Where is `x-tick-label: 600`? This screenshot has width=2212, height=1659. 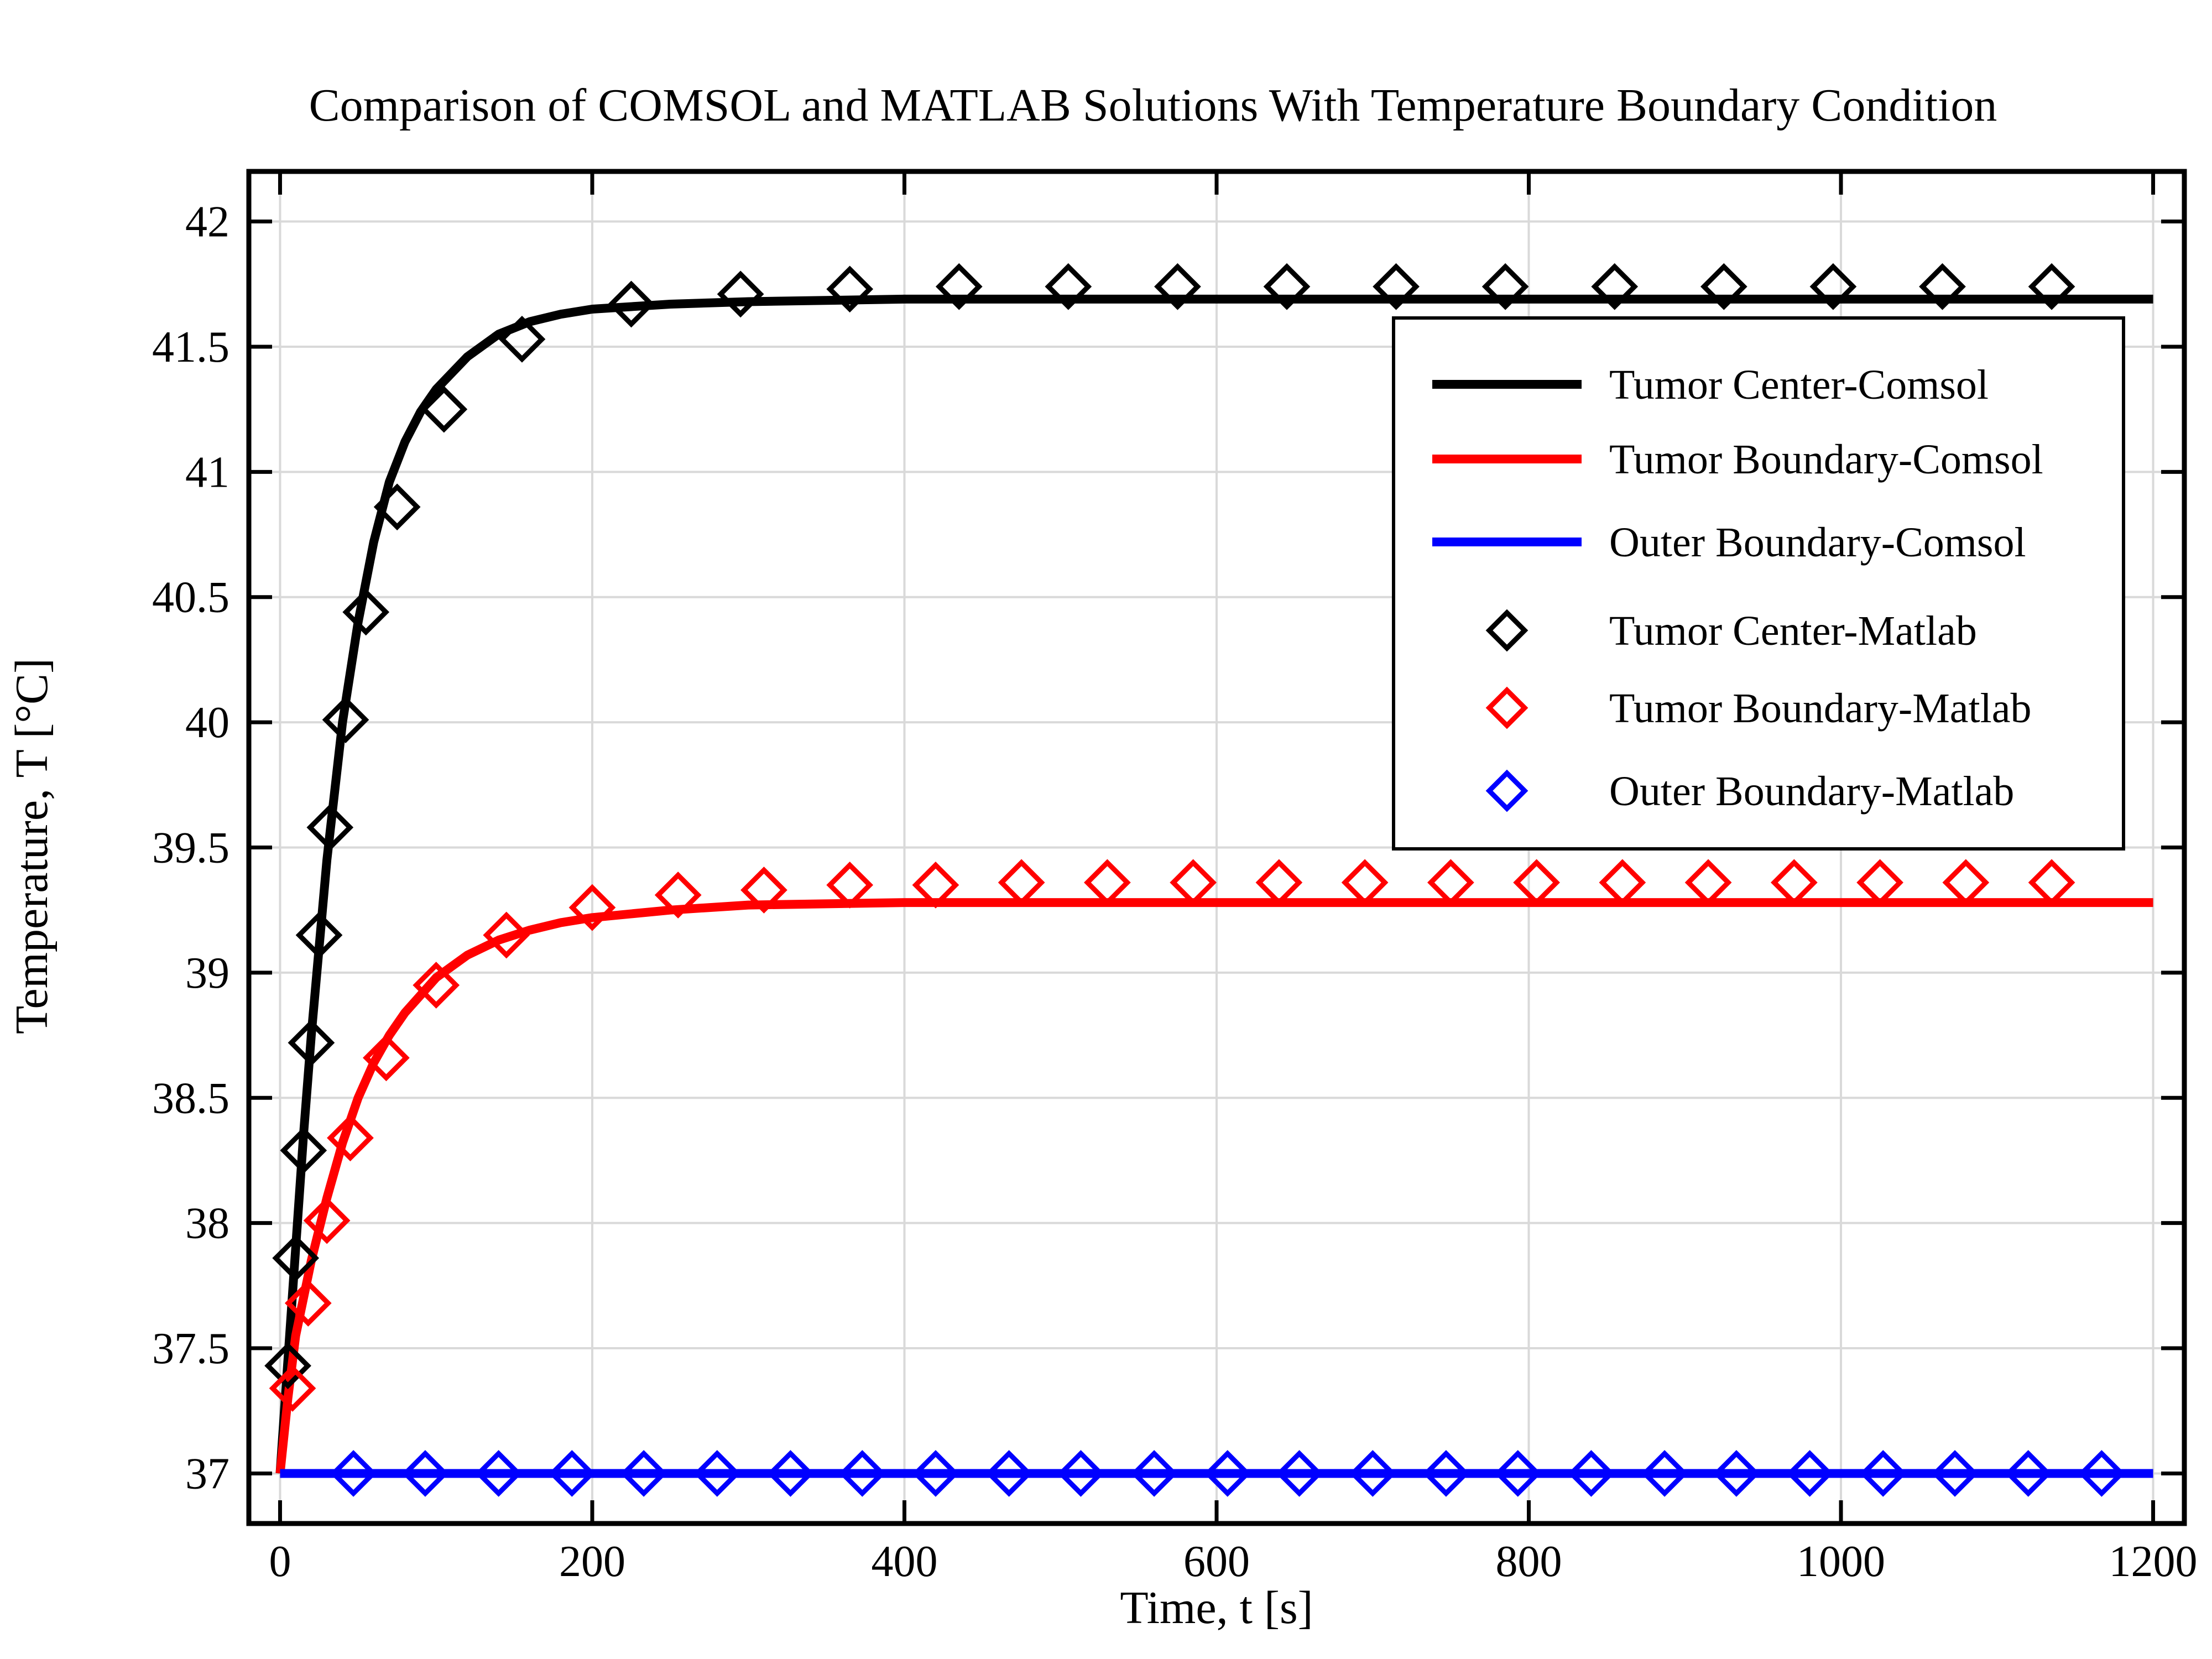 x-tick-label: 600 is located at coordinates (1216, 1562).